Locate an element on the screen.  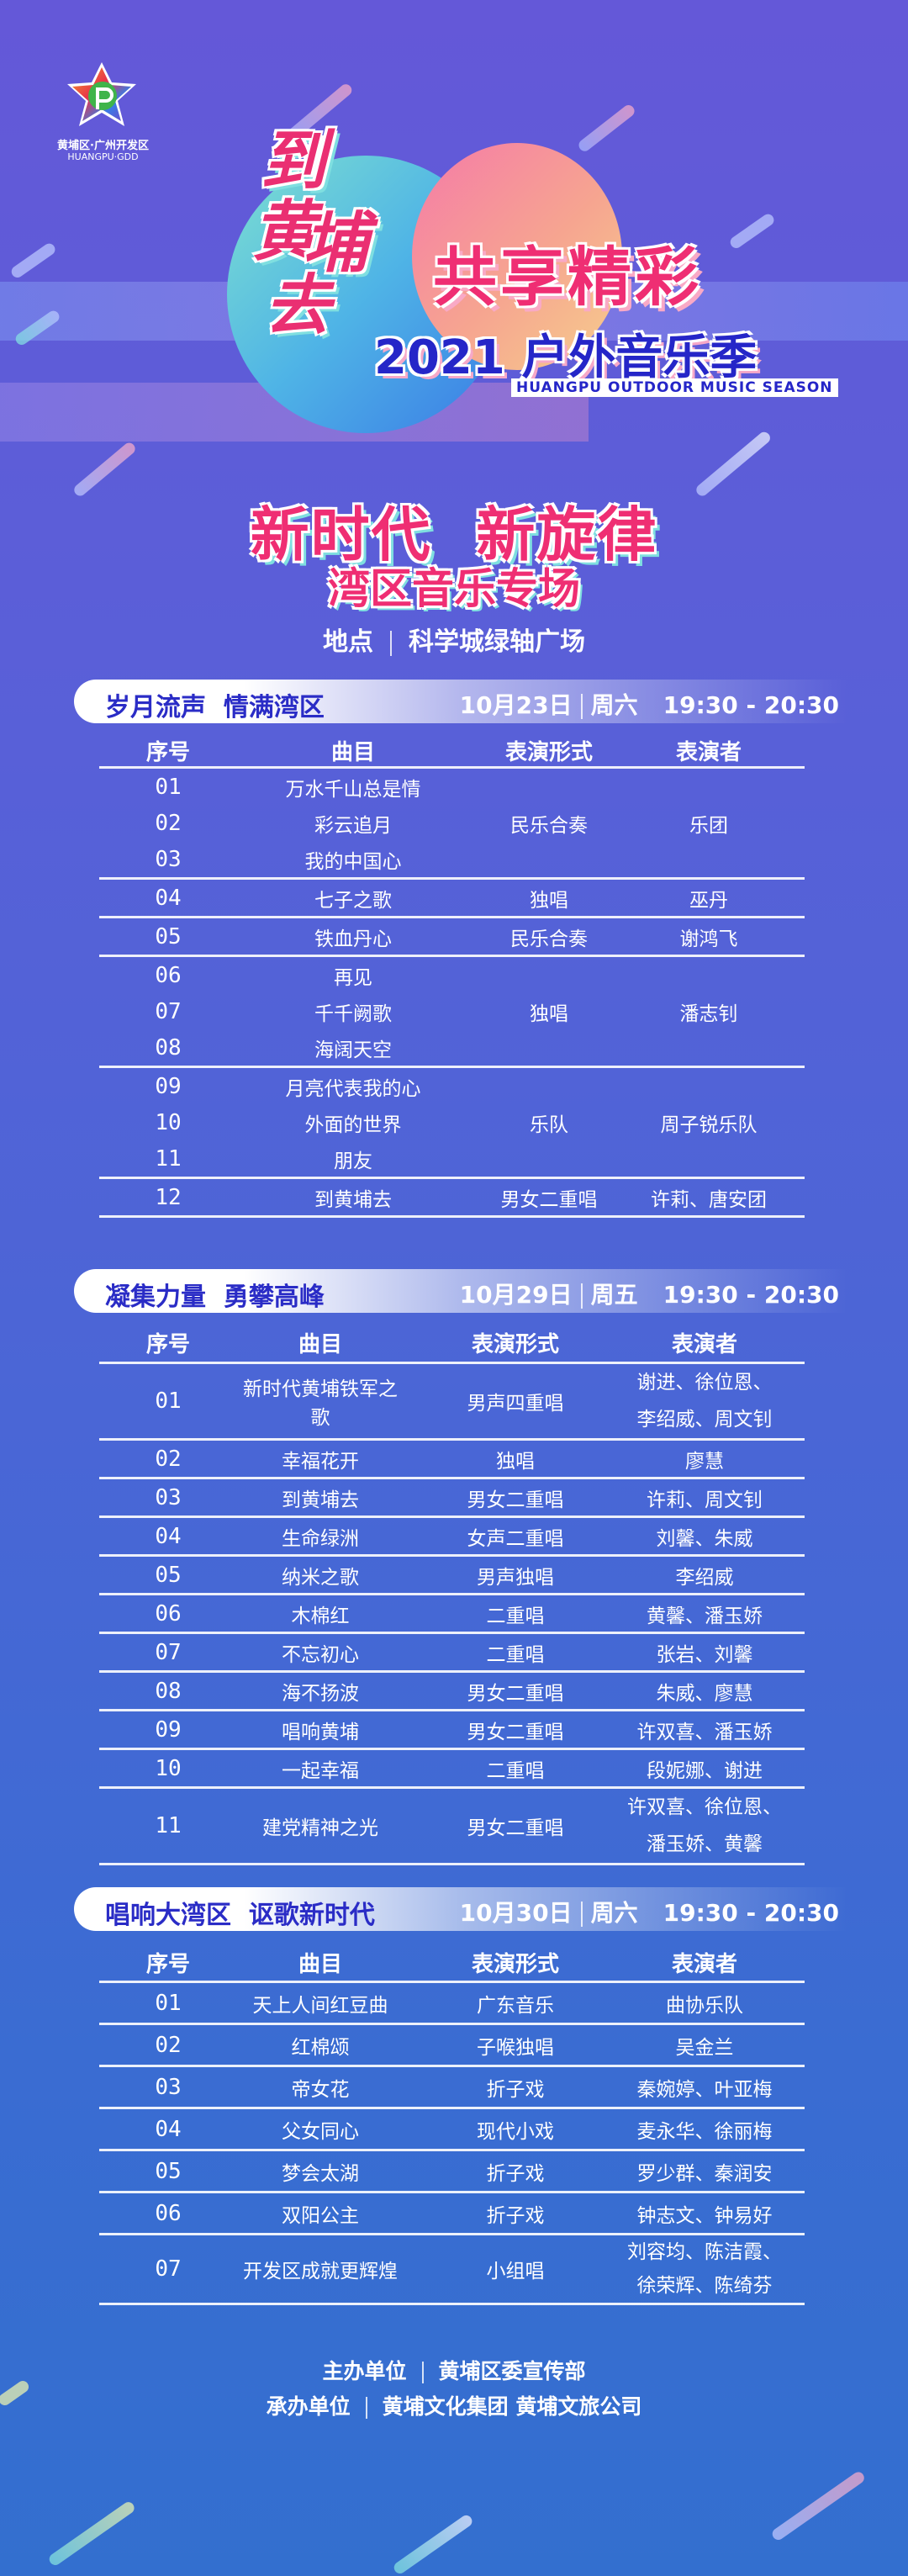
table-row: 01 新时代黄埔铁军之歌 男声四重唱 谢进、徐位恩、 李绍威、周文钊 is located at coordinates (452, 1402).